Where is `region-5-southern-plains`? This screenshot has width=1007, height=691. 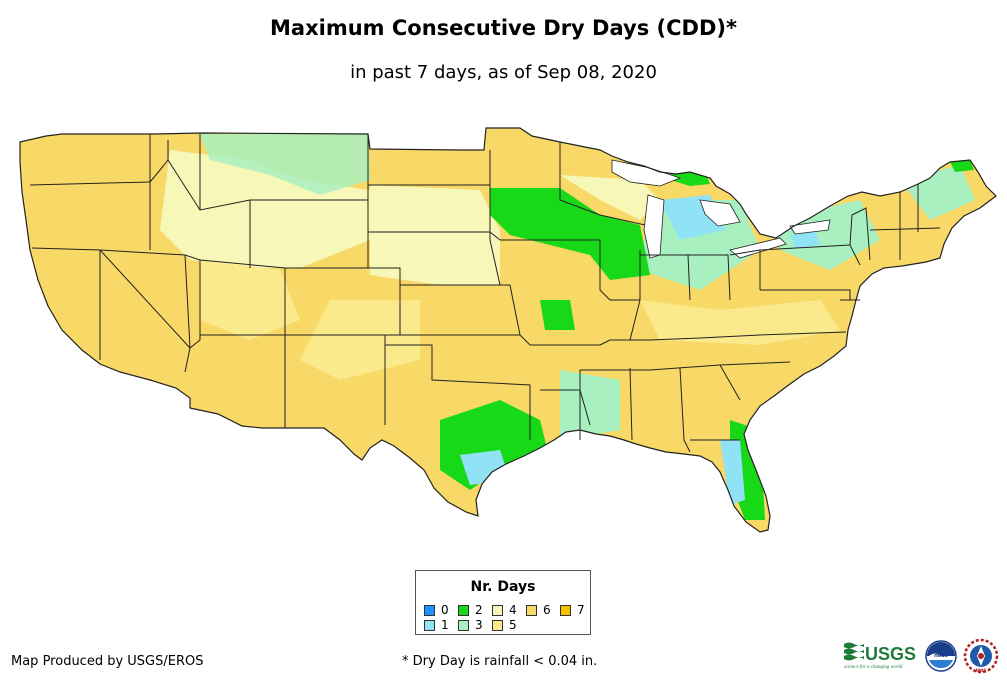 region-5-southern-plains is located at coordinates (360, 340).